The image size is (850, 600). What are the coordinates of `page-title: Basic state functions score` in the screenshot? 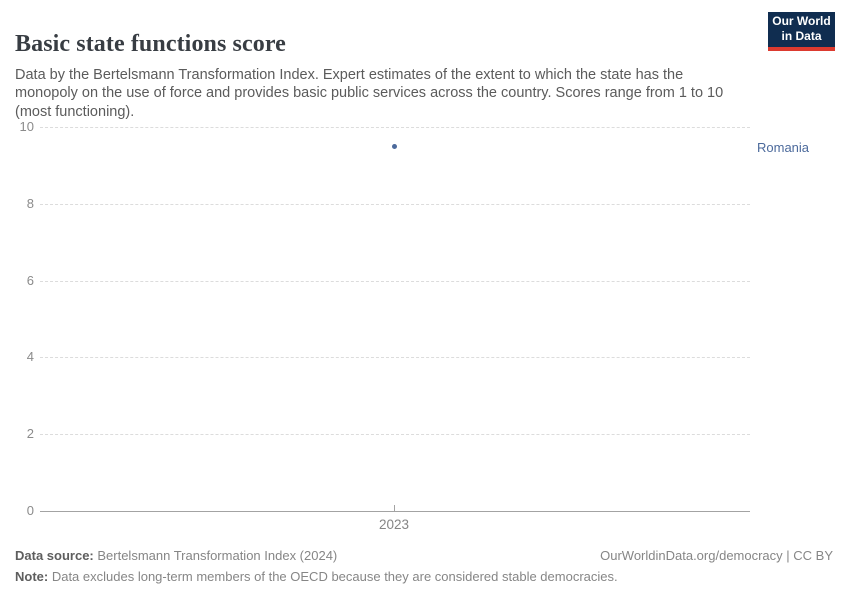 It's located at (150, 44).